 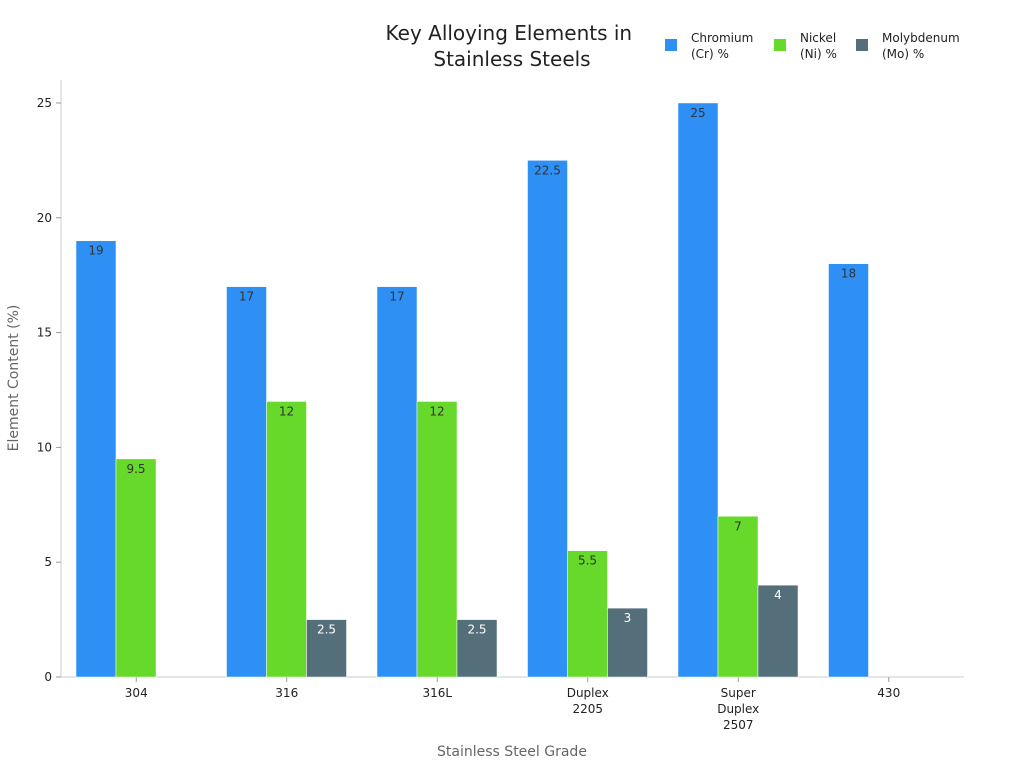 What do you see at coordinates (738, 693) in the screenshot?
I see `x-tick-label-line: Super` at bounding box center [738, 693].